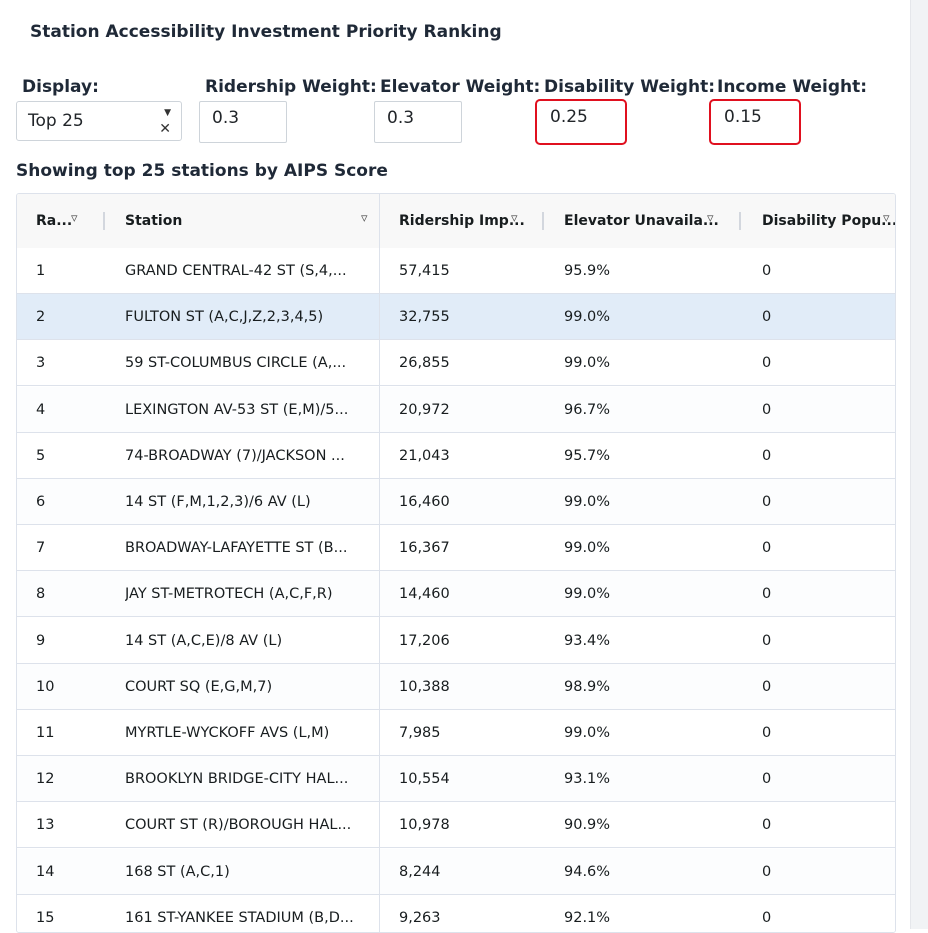  I want to click on ridership-cell: 9,263, so click(420, 917).